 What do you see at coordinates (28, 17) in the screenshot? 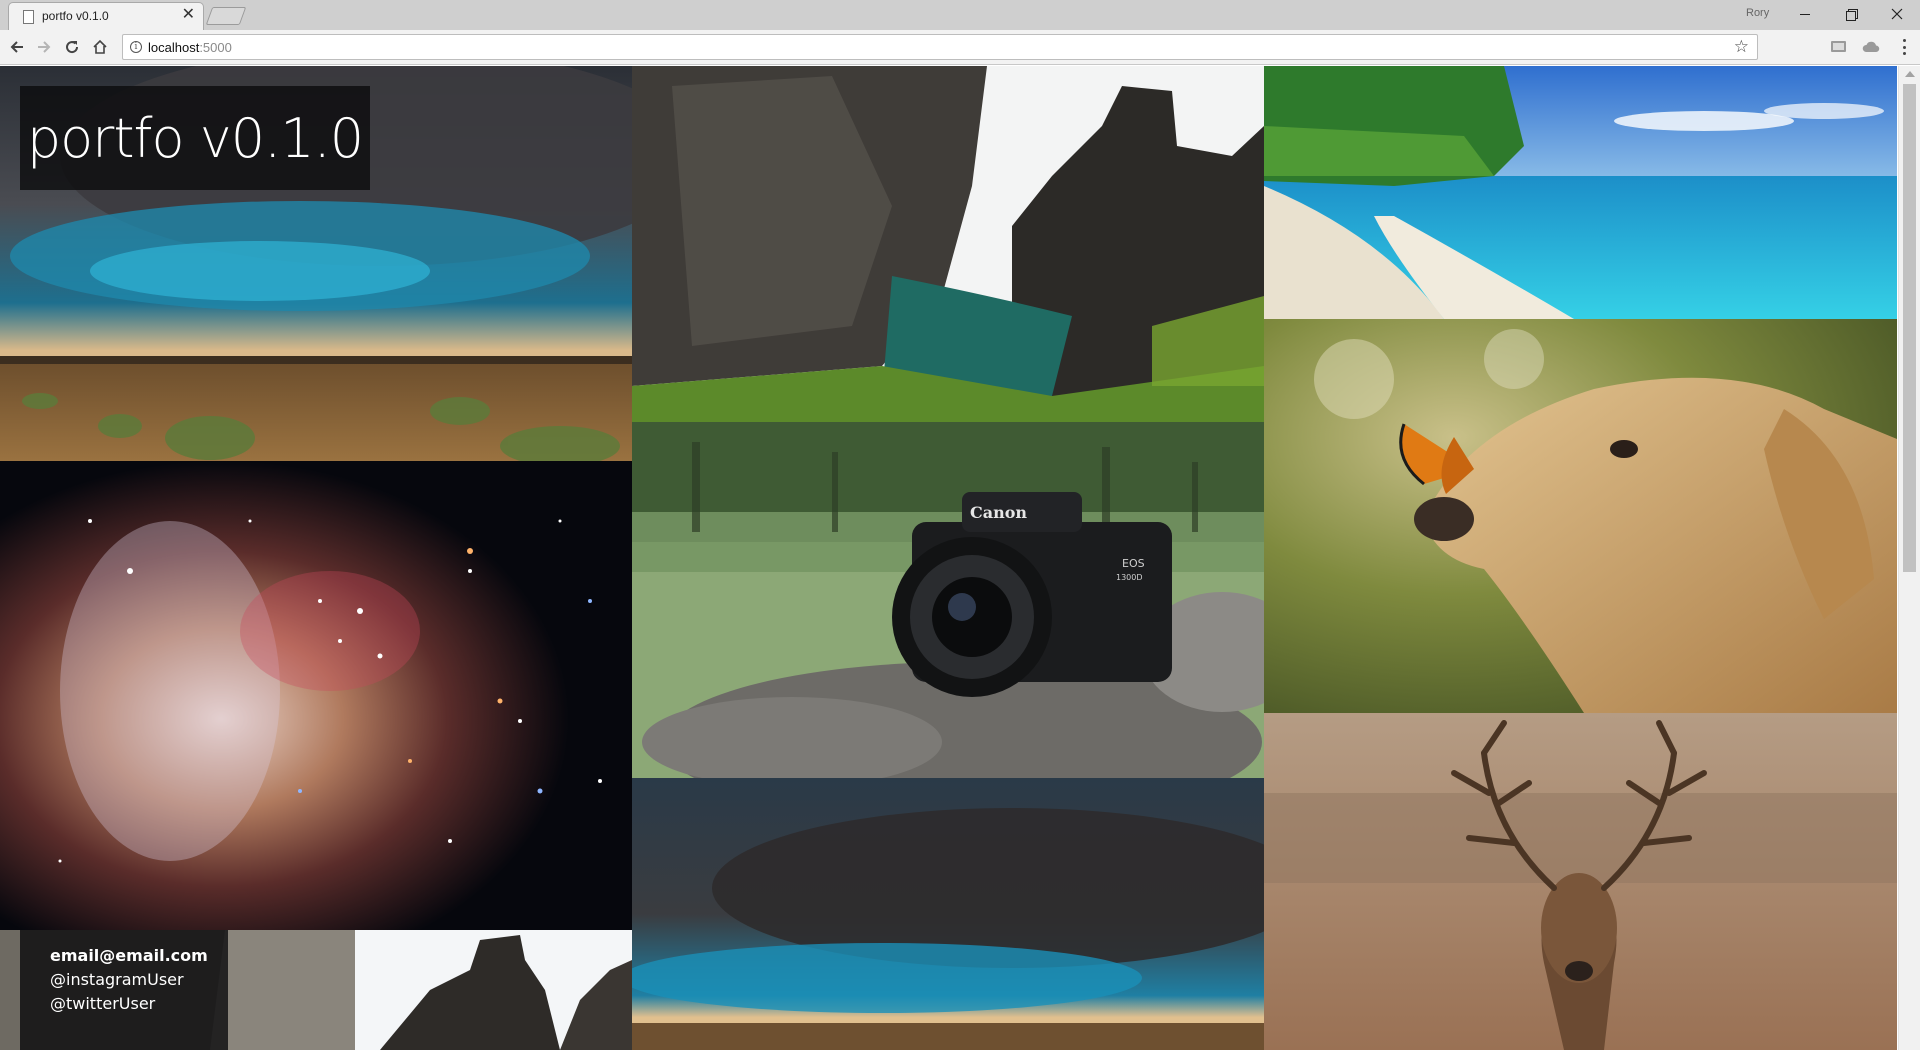
I see `page-icon` at bounding box center [28, 17].